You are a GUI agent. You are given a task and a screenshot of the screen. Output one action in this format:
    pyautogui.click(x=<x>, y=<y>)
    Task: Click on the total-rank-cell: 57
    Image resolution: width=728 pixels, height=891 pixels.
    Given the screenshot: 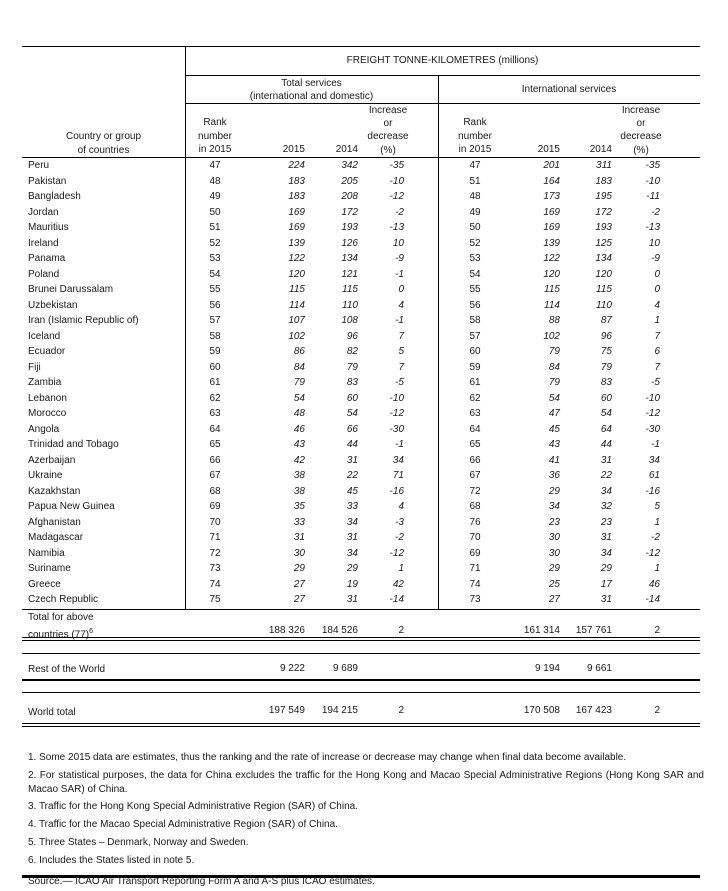 What is the action you would take?
    pyautogui.click(x=215, y=320)
    